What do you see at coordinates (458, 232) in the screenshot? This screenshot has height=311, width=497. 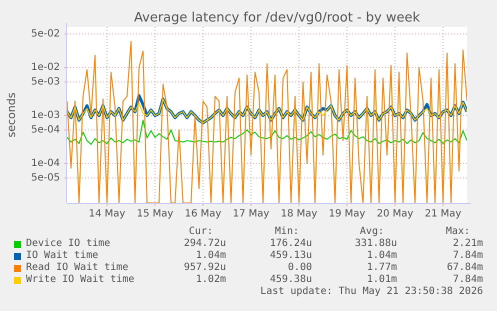 I see `text: Max:` at bounding box center [458, 232].